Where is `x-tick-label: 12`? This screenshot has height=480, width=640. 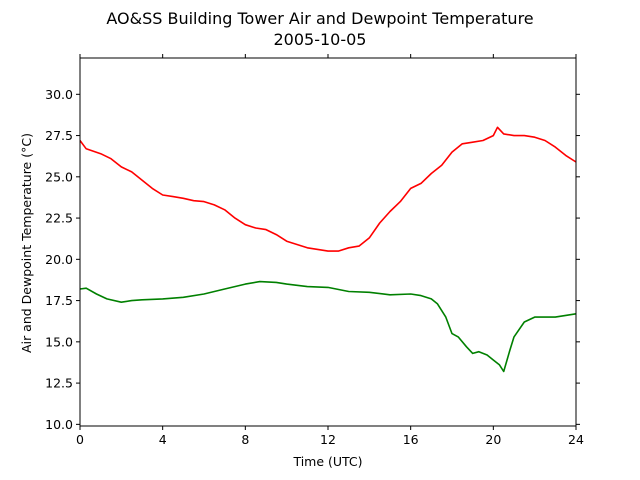 x-tick-label: 12 is located at coordinates (328, 439).